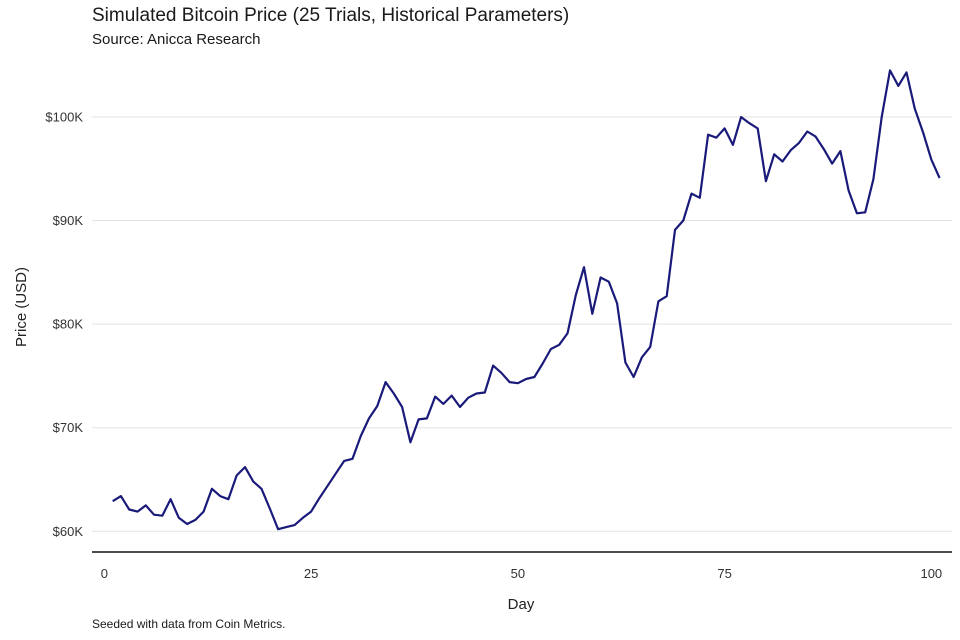  What do you see at coordinates (68, 324) in the screenshot?
I see `y-tick-label: $80K` at bounding box center [68, 324].